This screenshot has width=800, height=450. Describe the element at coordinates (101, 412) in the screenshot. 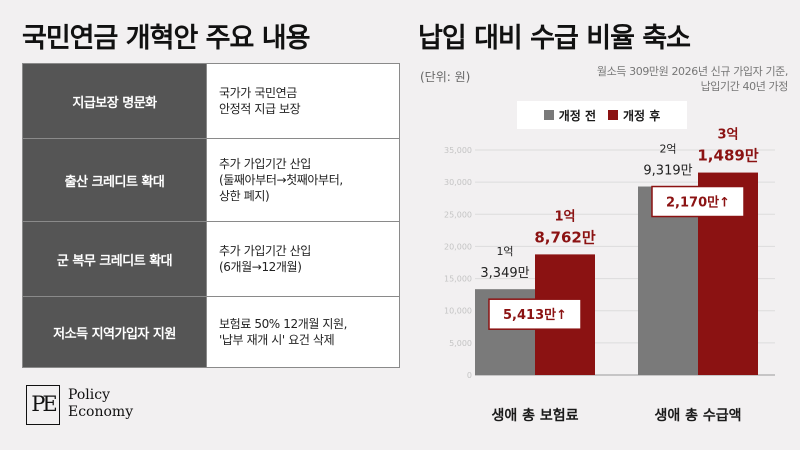

I see `logo-line-2: Economy` at that location.